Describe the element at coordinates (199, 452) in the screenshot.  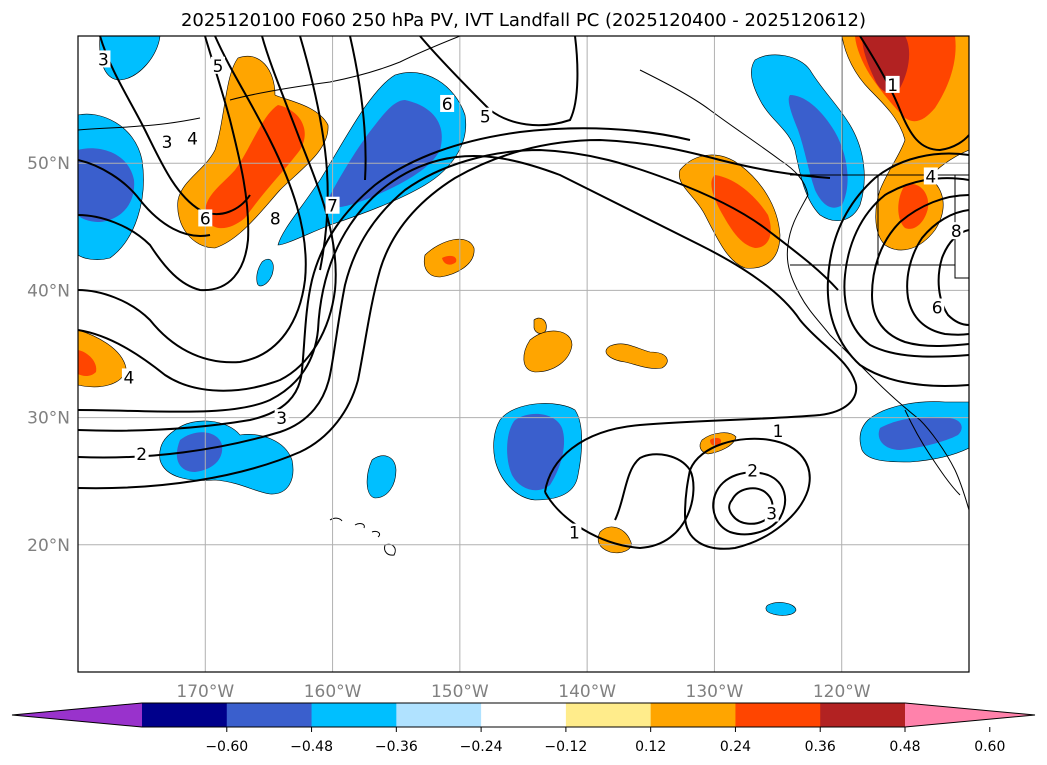
I see `shade-neg-4-core` at that location.